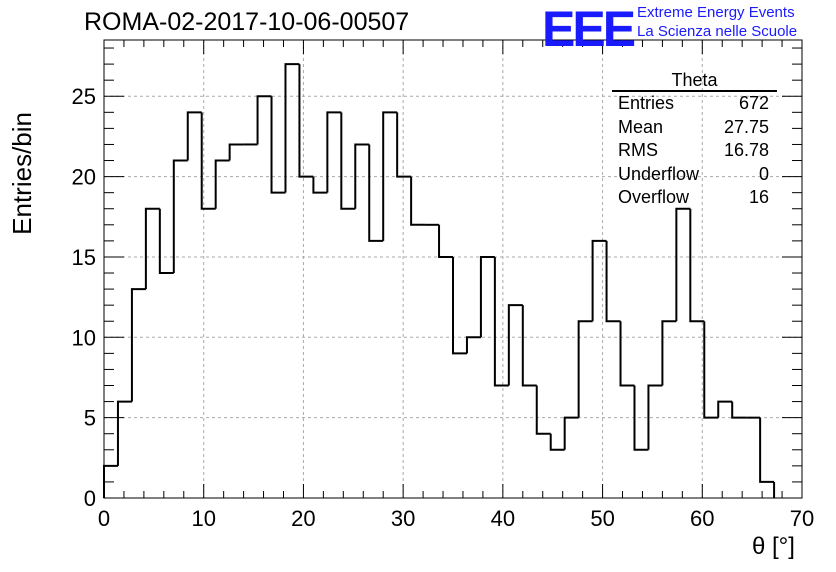  Describe the element at coordinates (104, 518) in the screenshot. I see `x-tick-label: 0` at that location.